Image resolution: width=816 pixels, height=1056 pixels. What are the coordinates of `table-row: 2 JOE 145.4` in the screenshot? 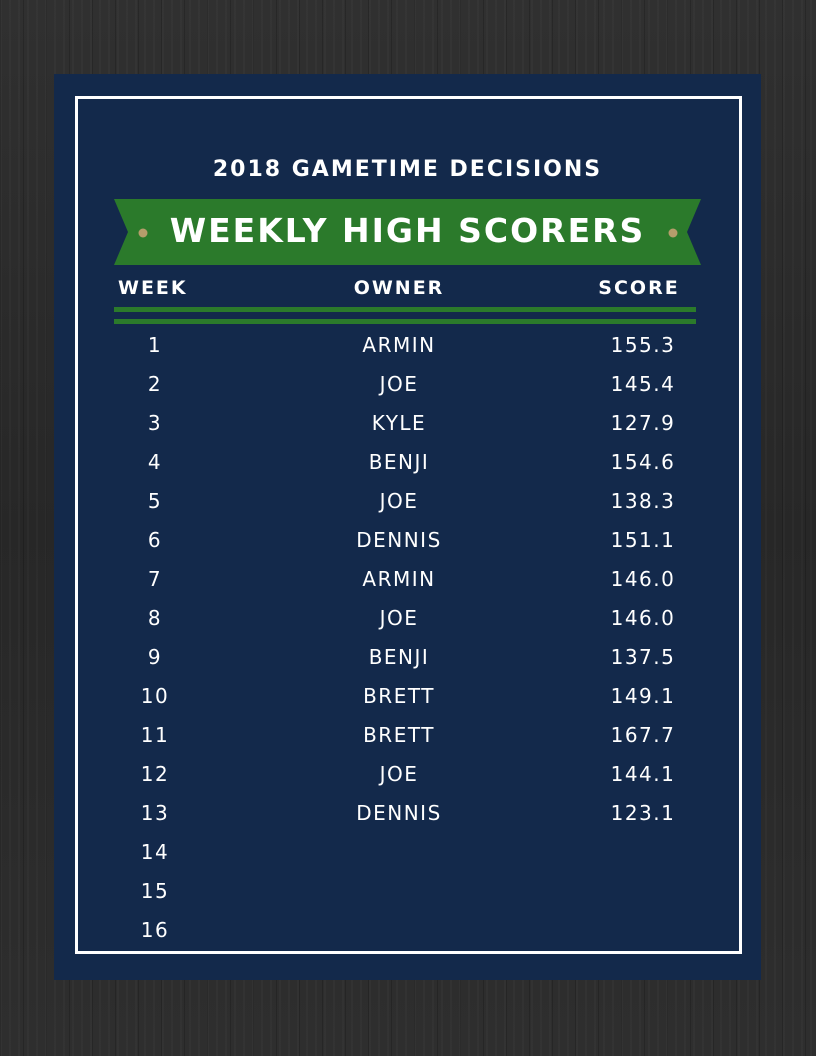 It's located at (408, 384).